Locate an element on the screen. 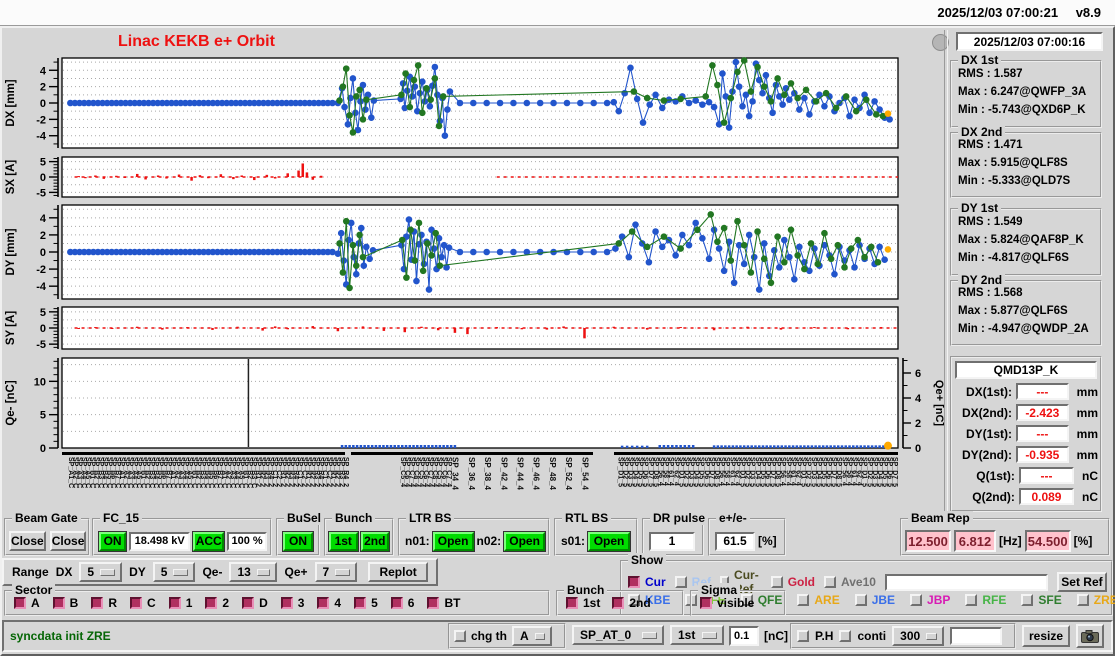 Image resolution: width=1115 pixels, height=656 pixels. toggle-1: 1 is located at coordinates (180, 603).